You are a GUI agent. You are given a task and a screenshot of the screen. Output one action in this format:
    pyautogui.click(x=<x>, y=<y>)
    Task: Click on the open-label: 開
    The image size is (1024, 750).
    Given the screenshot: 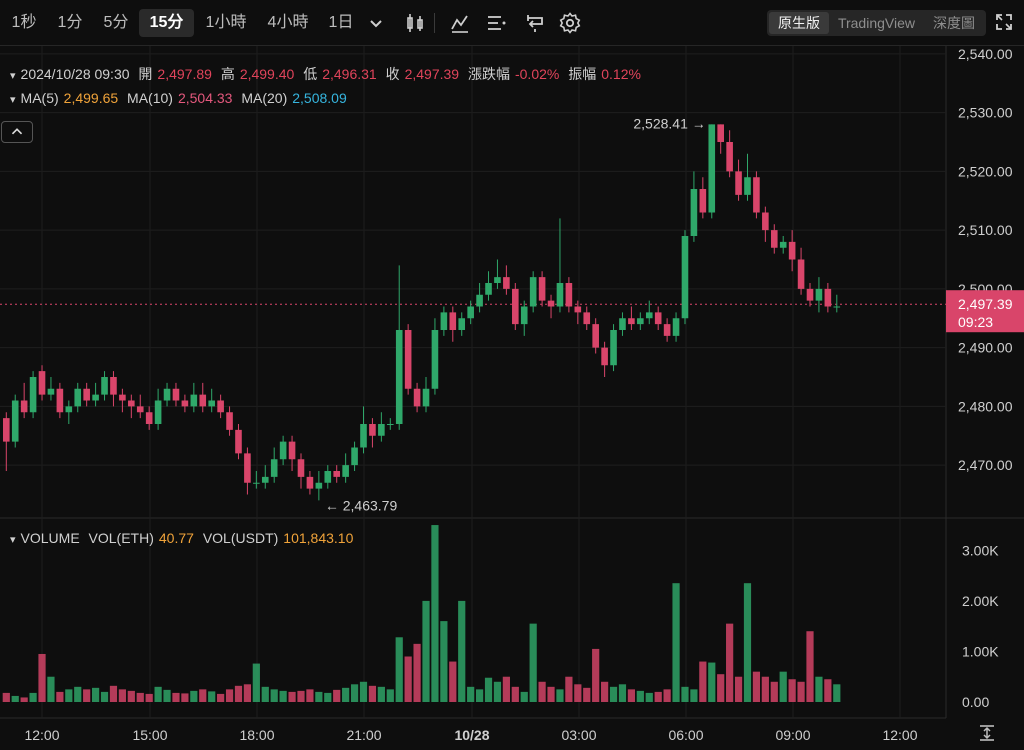 What is the action you would take?
    pyautogui.click(x=145, y=74)
    